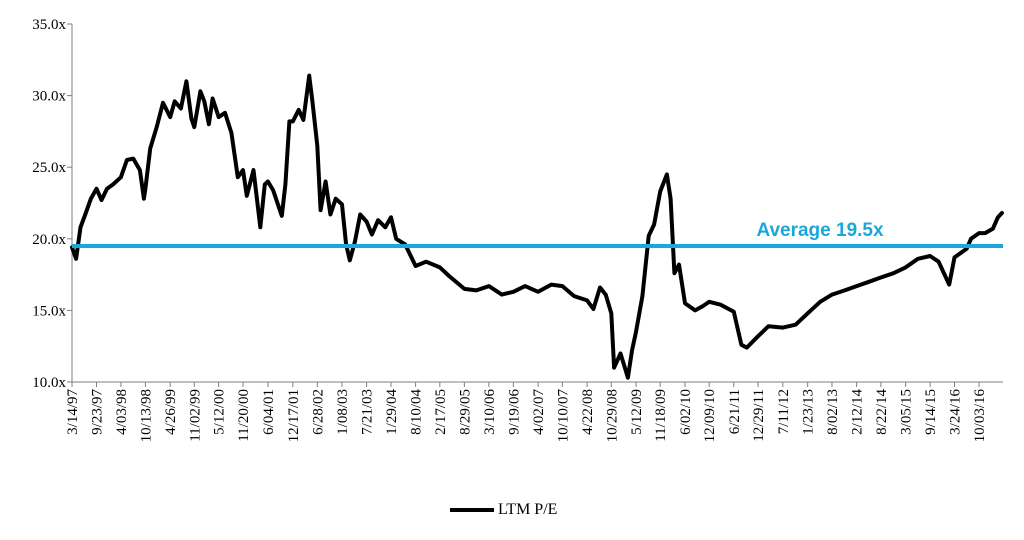 This screenshot has width=1024, height=540. What do you see at coordinates (318, 412) in the screenshot?
I see `x-tick-label: 6/28/02` at bounding box center [318, 412].